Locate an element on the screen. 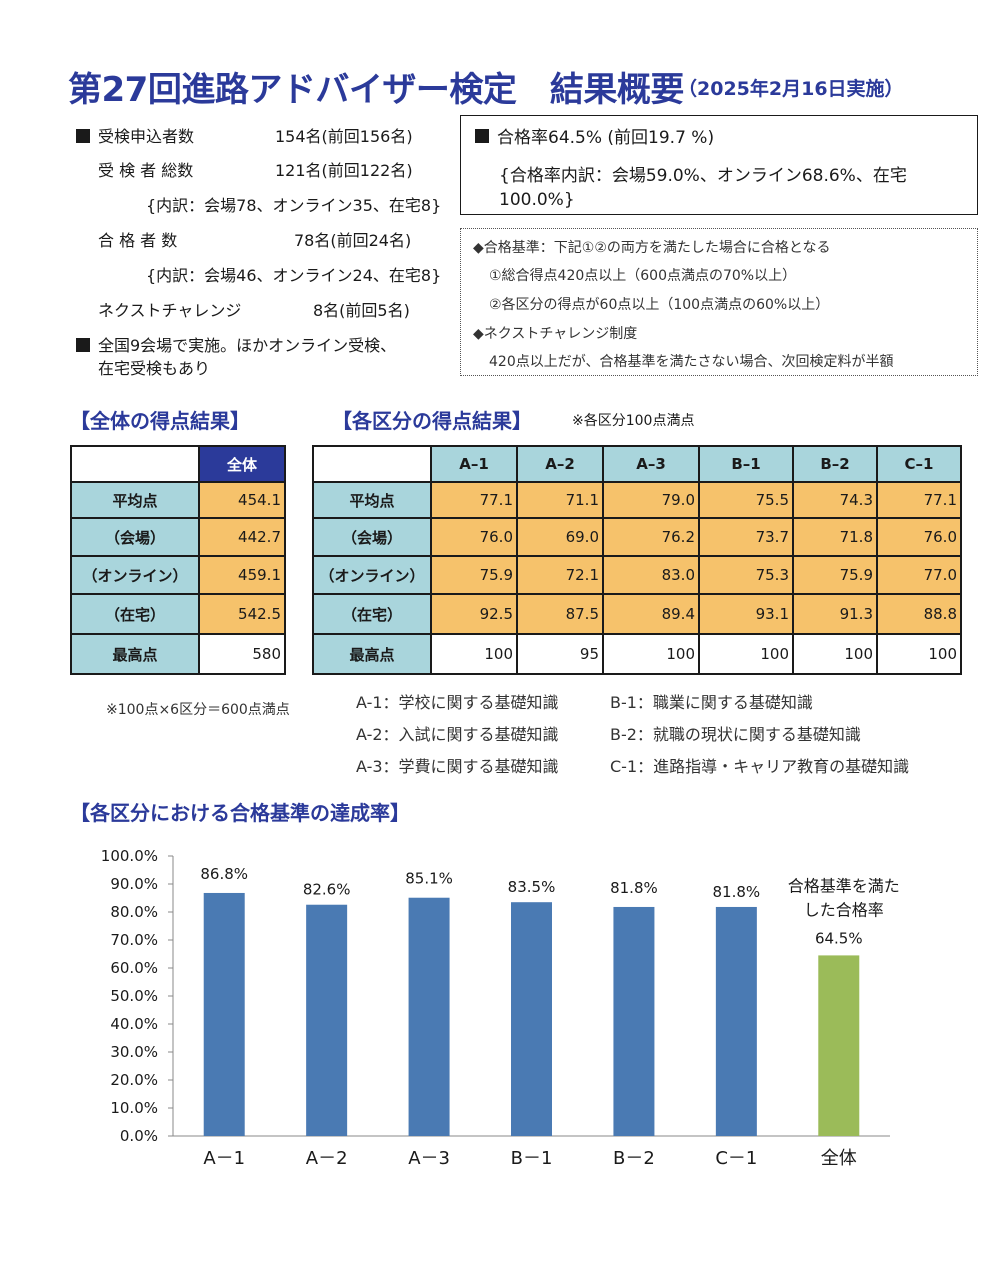 The width and height of the screenshot is (1000, 1270). section-note: ※各区分100点満点 is located at coordinates (633, 421).